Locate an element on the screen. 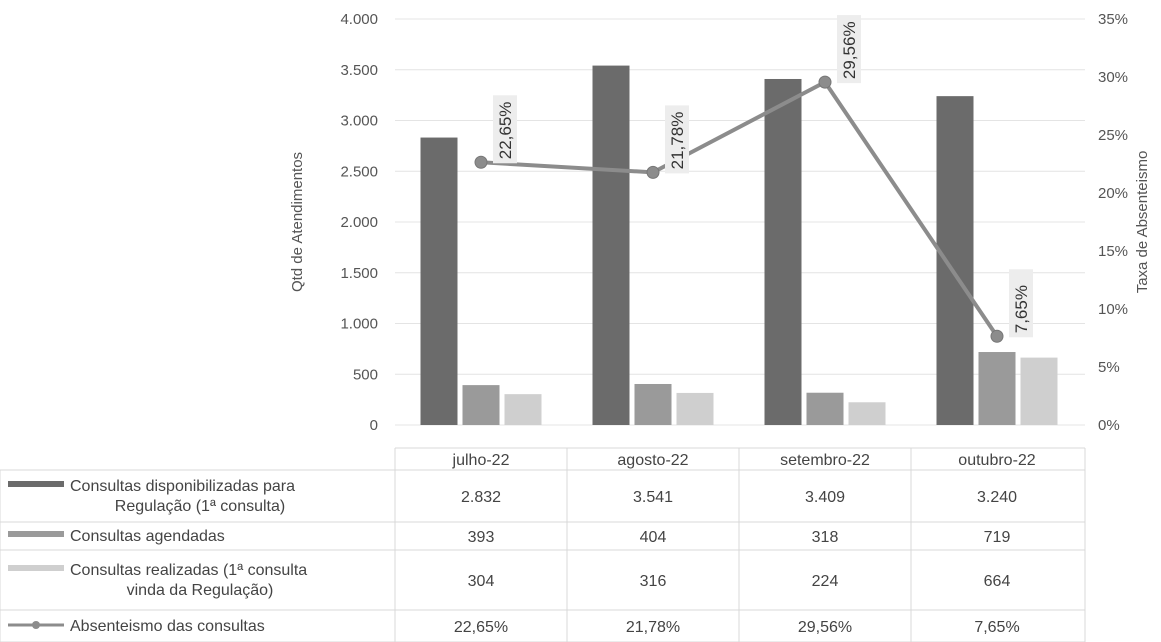 Image resolution: width=1161 pixels, height=642 pixels. table-value-cell: 21,78% is located at coordinates (653, 627).